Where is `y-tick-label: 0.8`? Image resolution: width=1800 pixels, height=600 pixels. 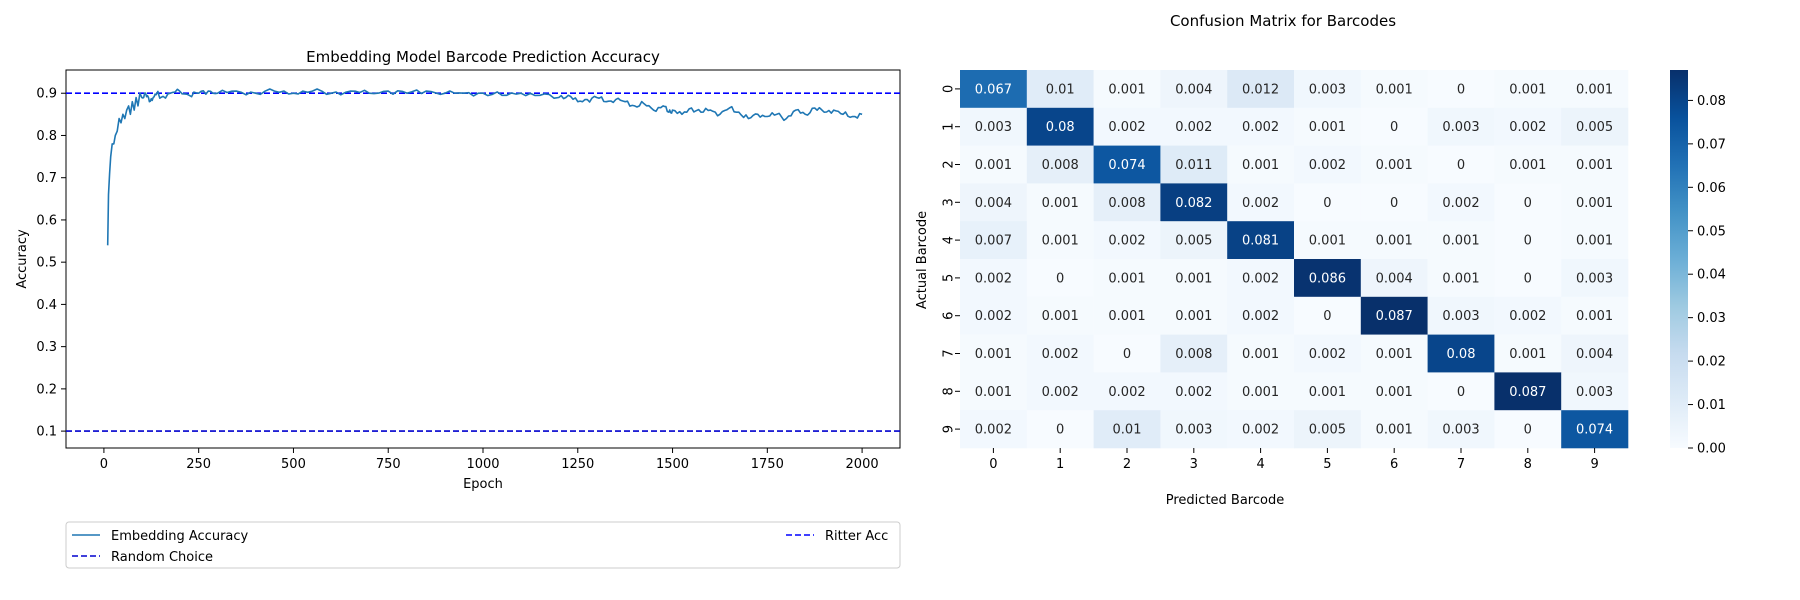 y-tick-label: 0.8 is located at coordinates (46, 136).